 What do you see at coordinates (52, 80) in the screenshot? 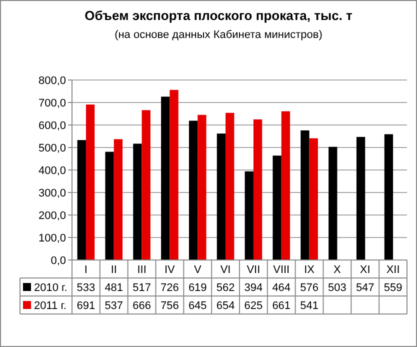
I see `y-tick-label: 800,0` at bounding box center [52, 80].